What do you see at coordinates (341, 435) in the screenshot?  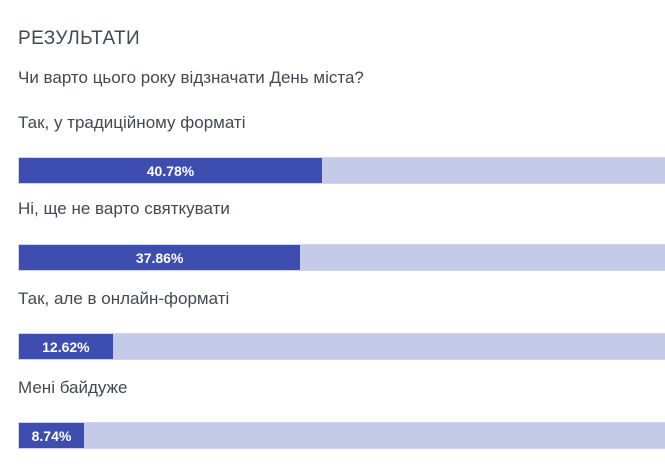 I see `result-bar-track: 8.74%` at bounding box center [341, 435].